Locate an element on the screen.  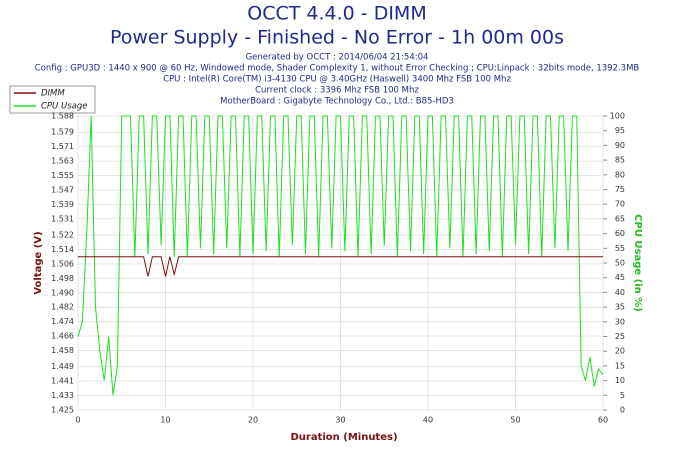
y-tick-label: 1.433 is located at coordinates (62, 395).